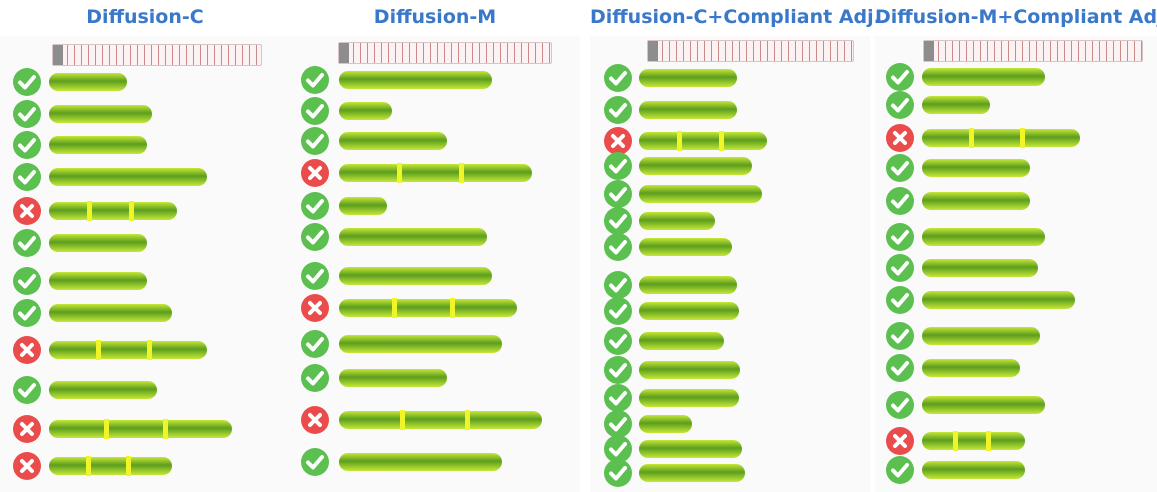 The width and height of the screenshot is (1157, 492). Describe the element at coordinates (145, 17) in the screenshot. I see `panel-title: Diffusion-C` at that location.